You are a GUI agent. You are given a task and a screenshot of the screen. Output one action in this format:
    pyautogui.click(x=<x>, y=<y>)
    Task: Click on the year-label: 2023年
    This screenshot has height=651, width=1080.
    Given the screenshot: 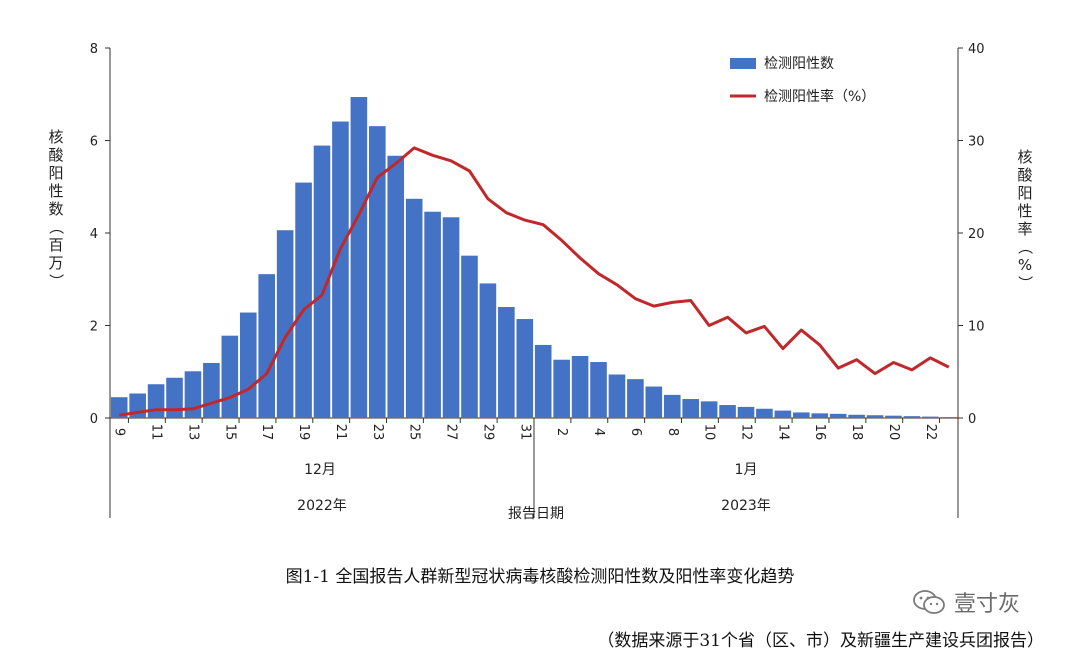 What is the action you would take?
    pyautogui.click(x=746, y=506)
    